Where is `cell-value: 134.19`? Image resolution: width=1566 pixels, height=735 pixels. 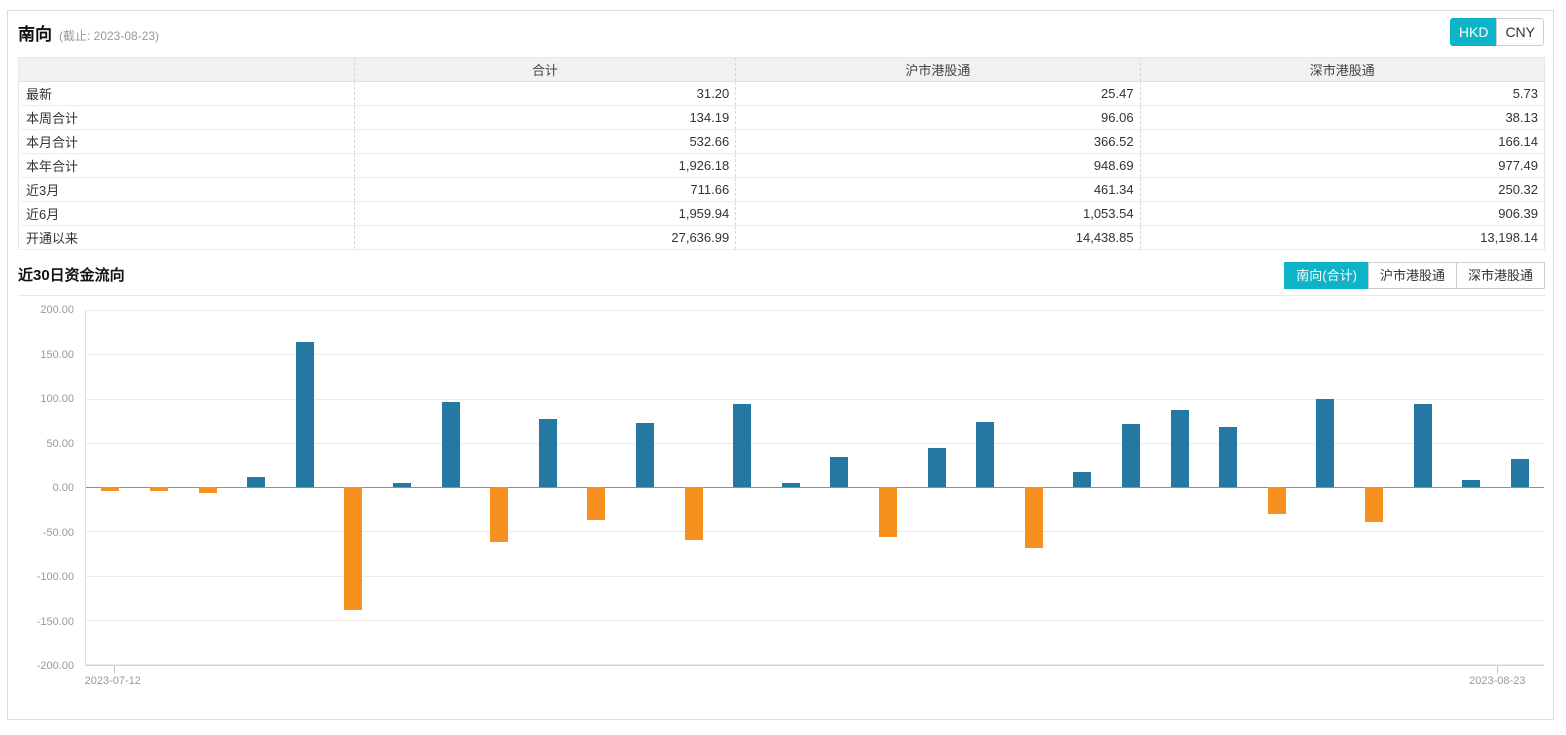 cell-value: 134.19 is located at coordinates (544, 117).